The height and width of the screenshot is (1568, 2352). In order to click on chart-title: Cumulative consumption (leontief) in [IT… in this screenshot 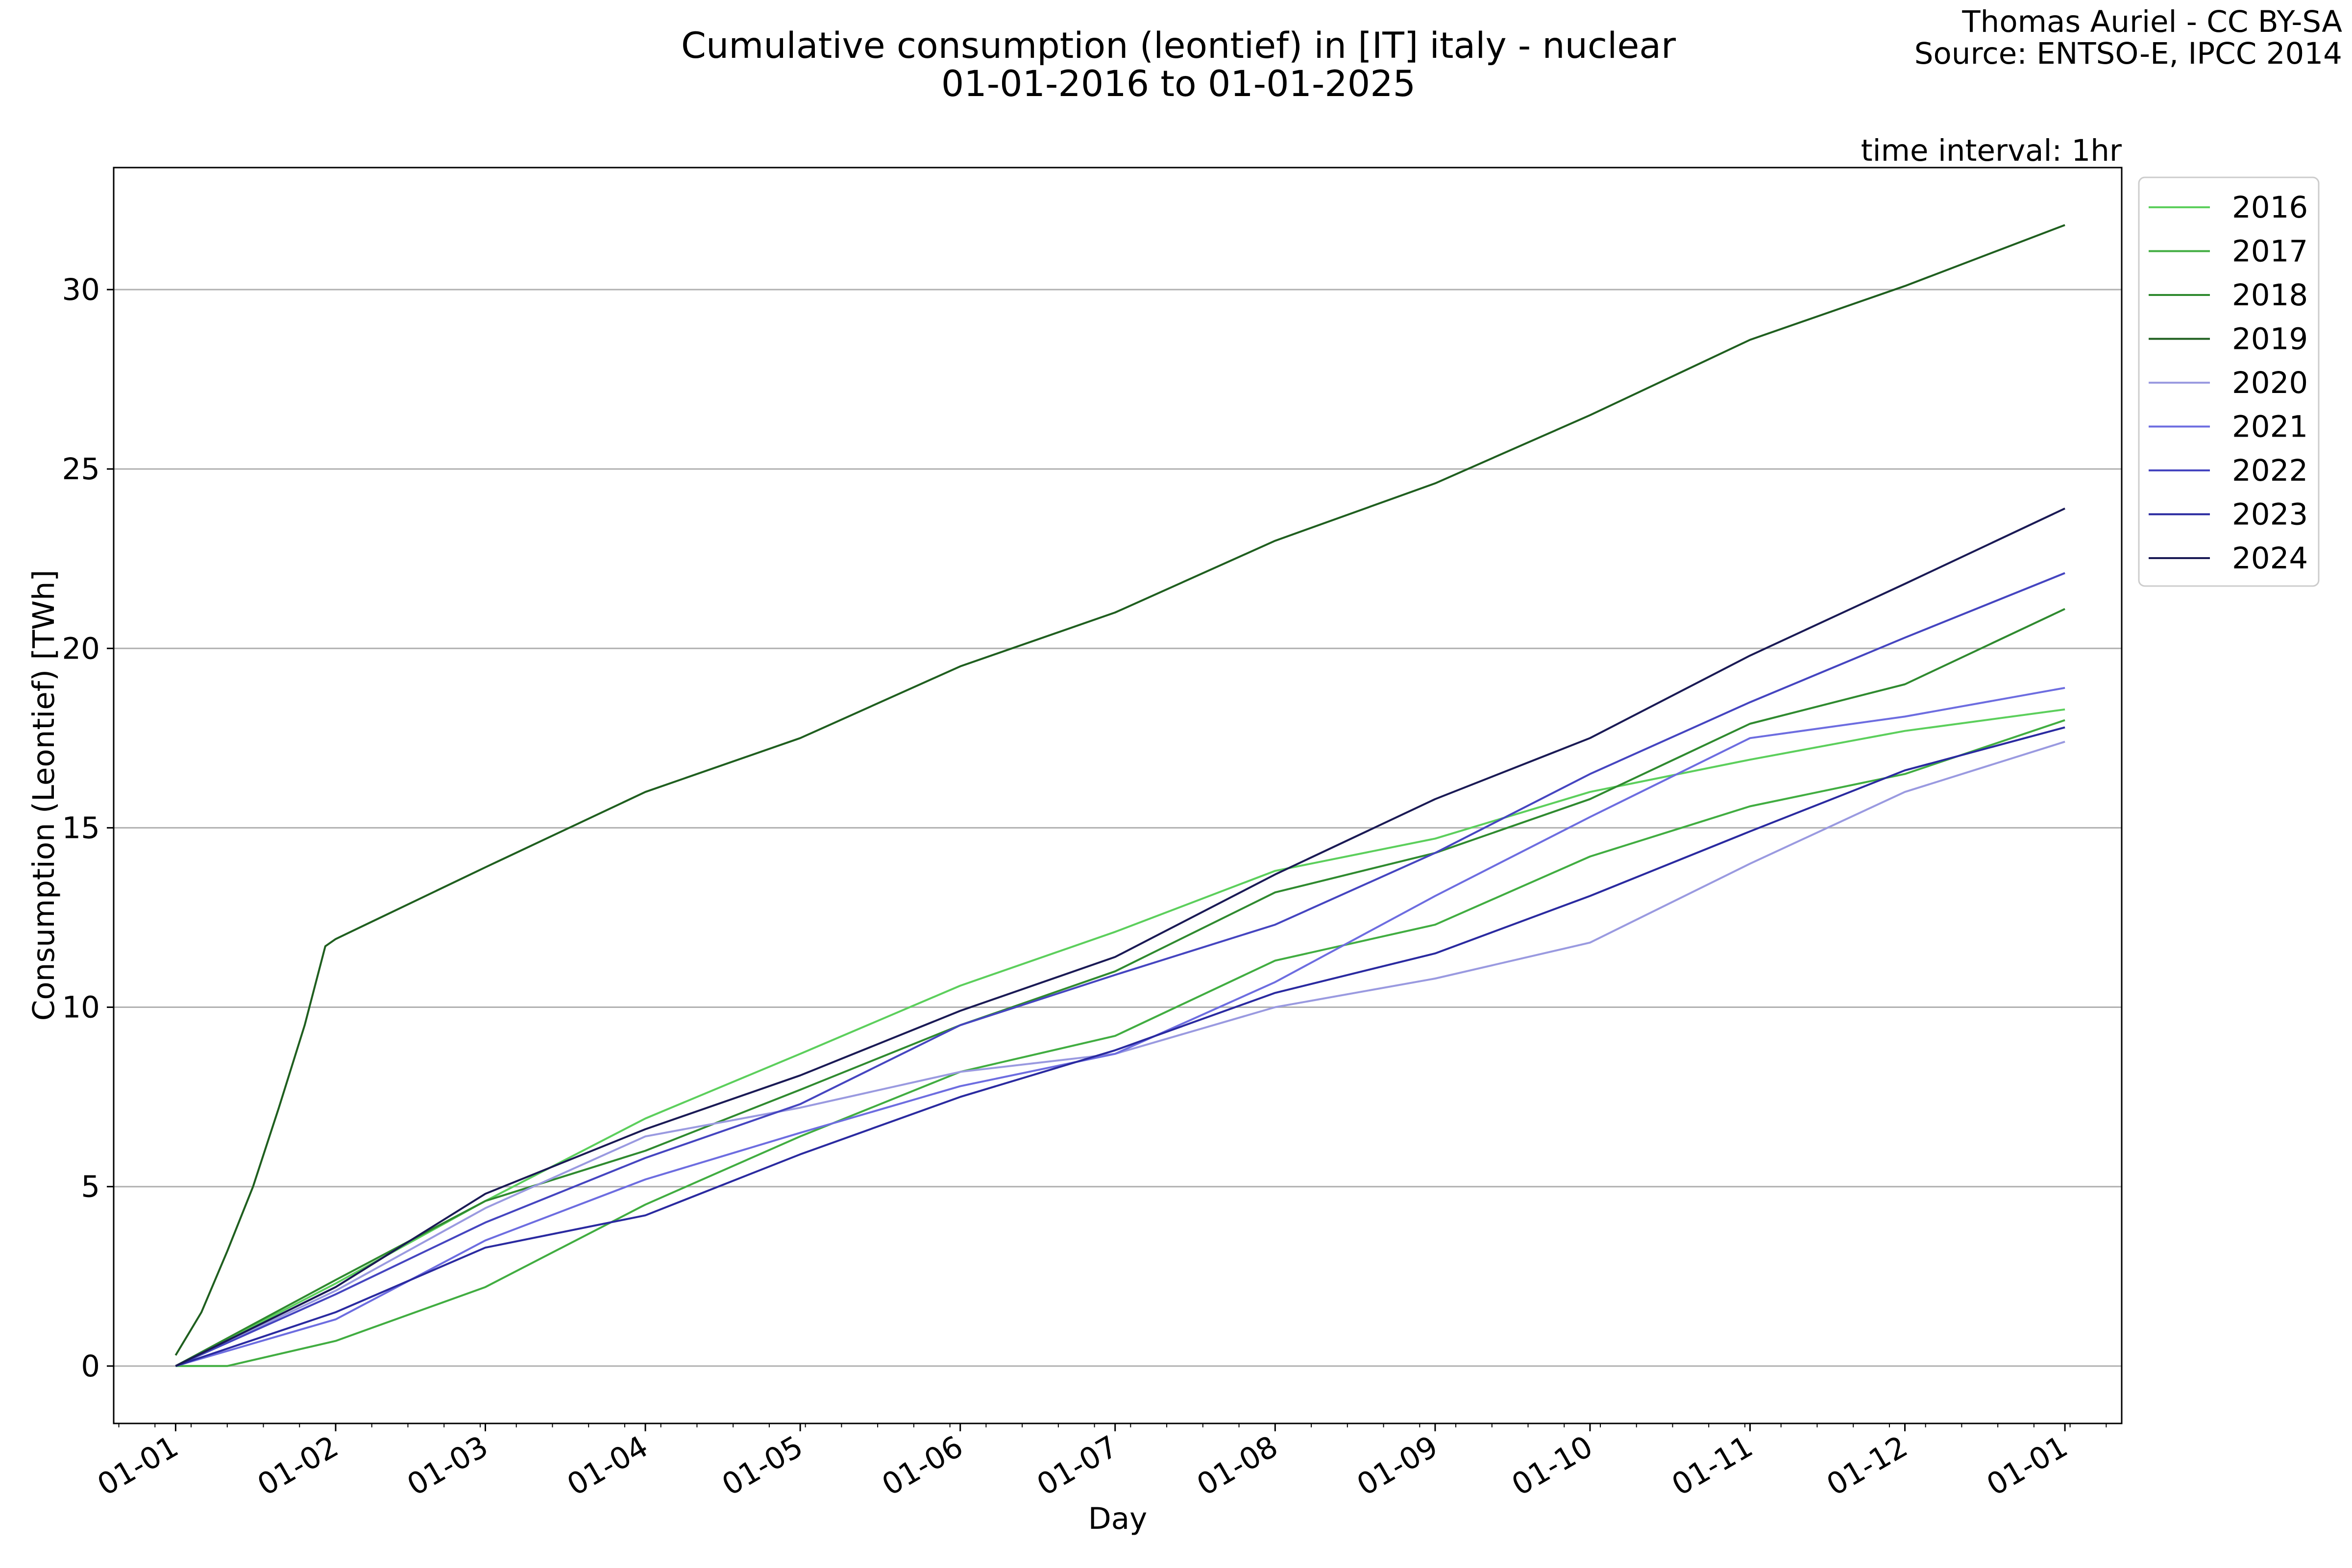, I will do `click(1178, 46)`.